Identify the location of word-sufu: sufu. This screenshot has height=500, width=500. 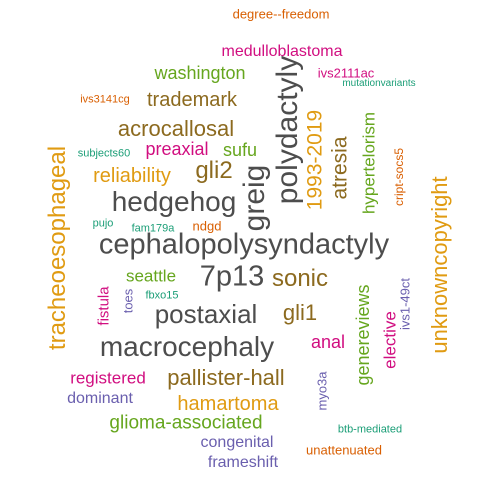
(240, 150).